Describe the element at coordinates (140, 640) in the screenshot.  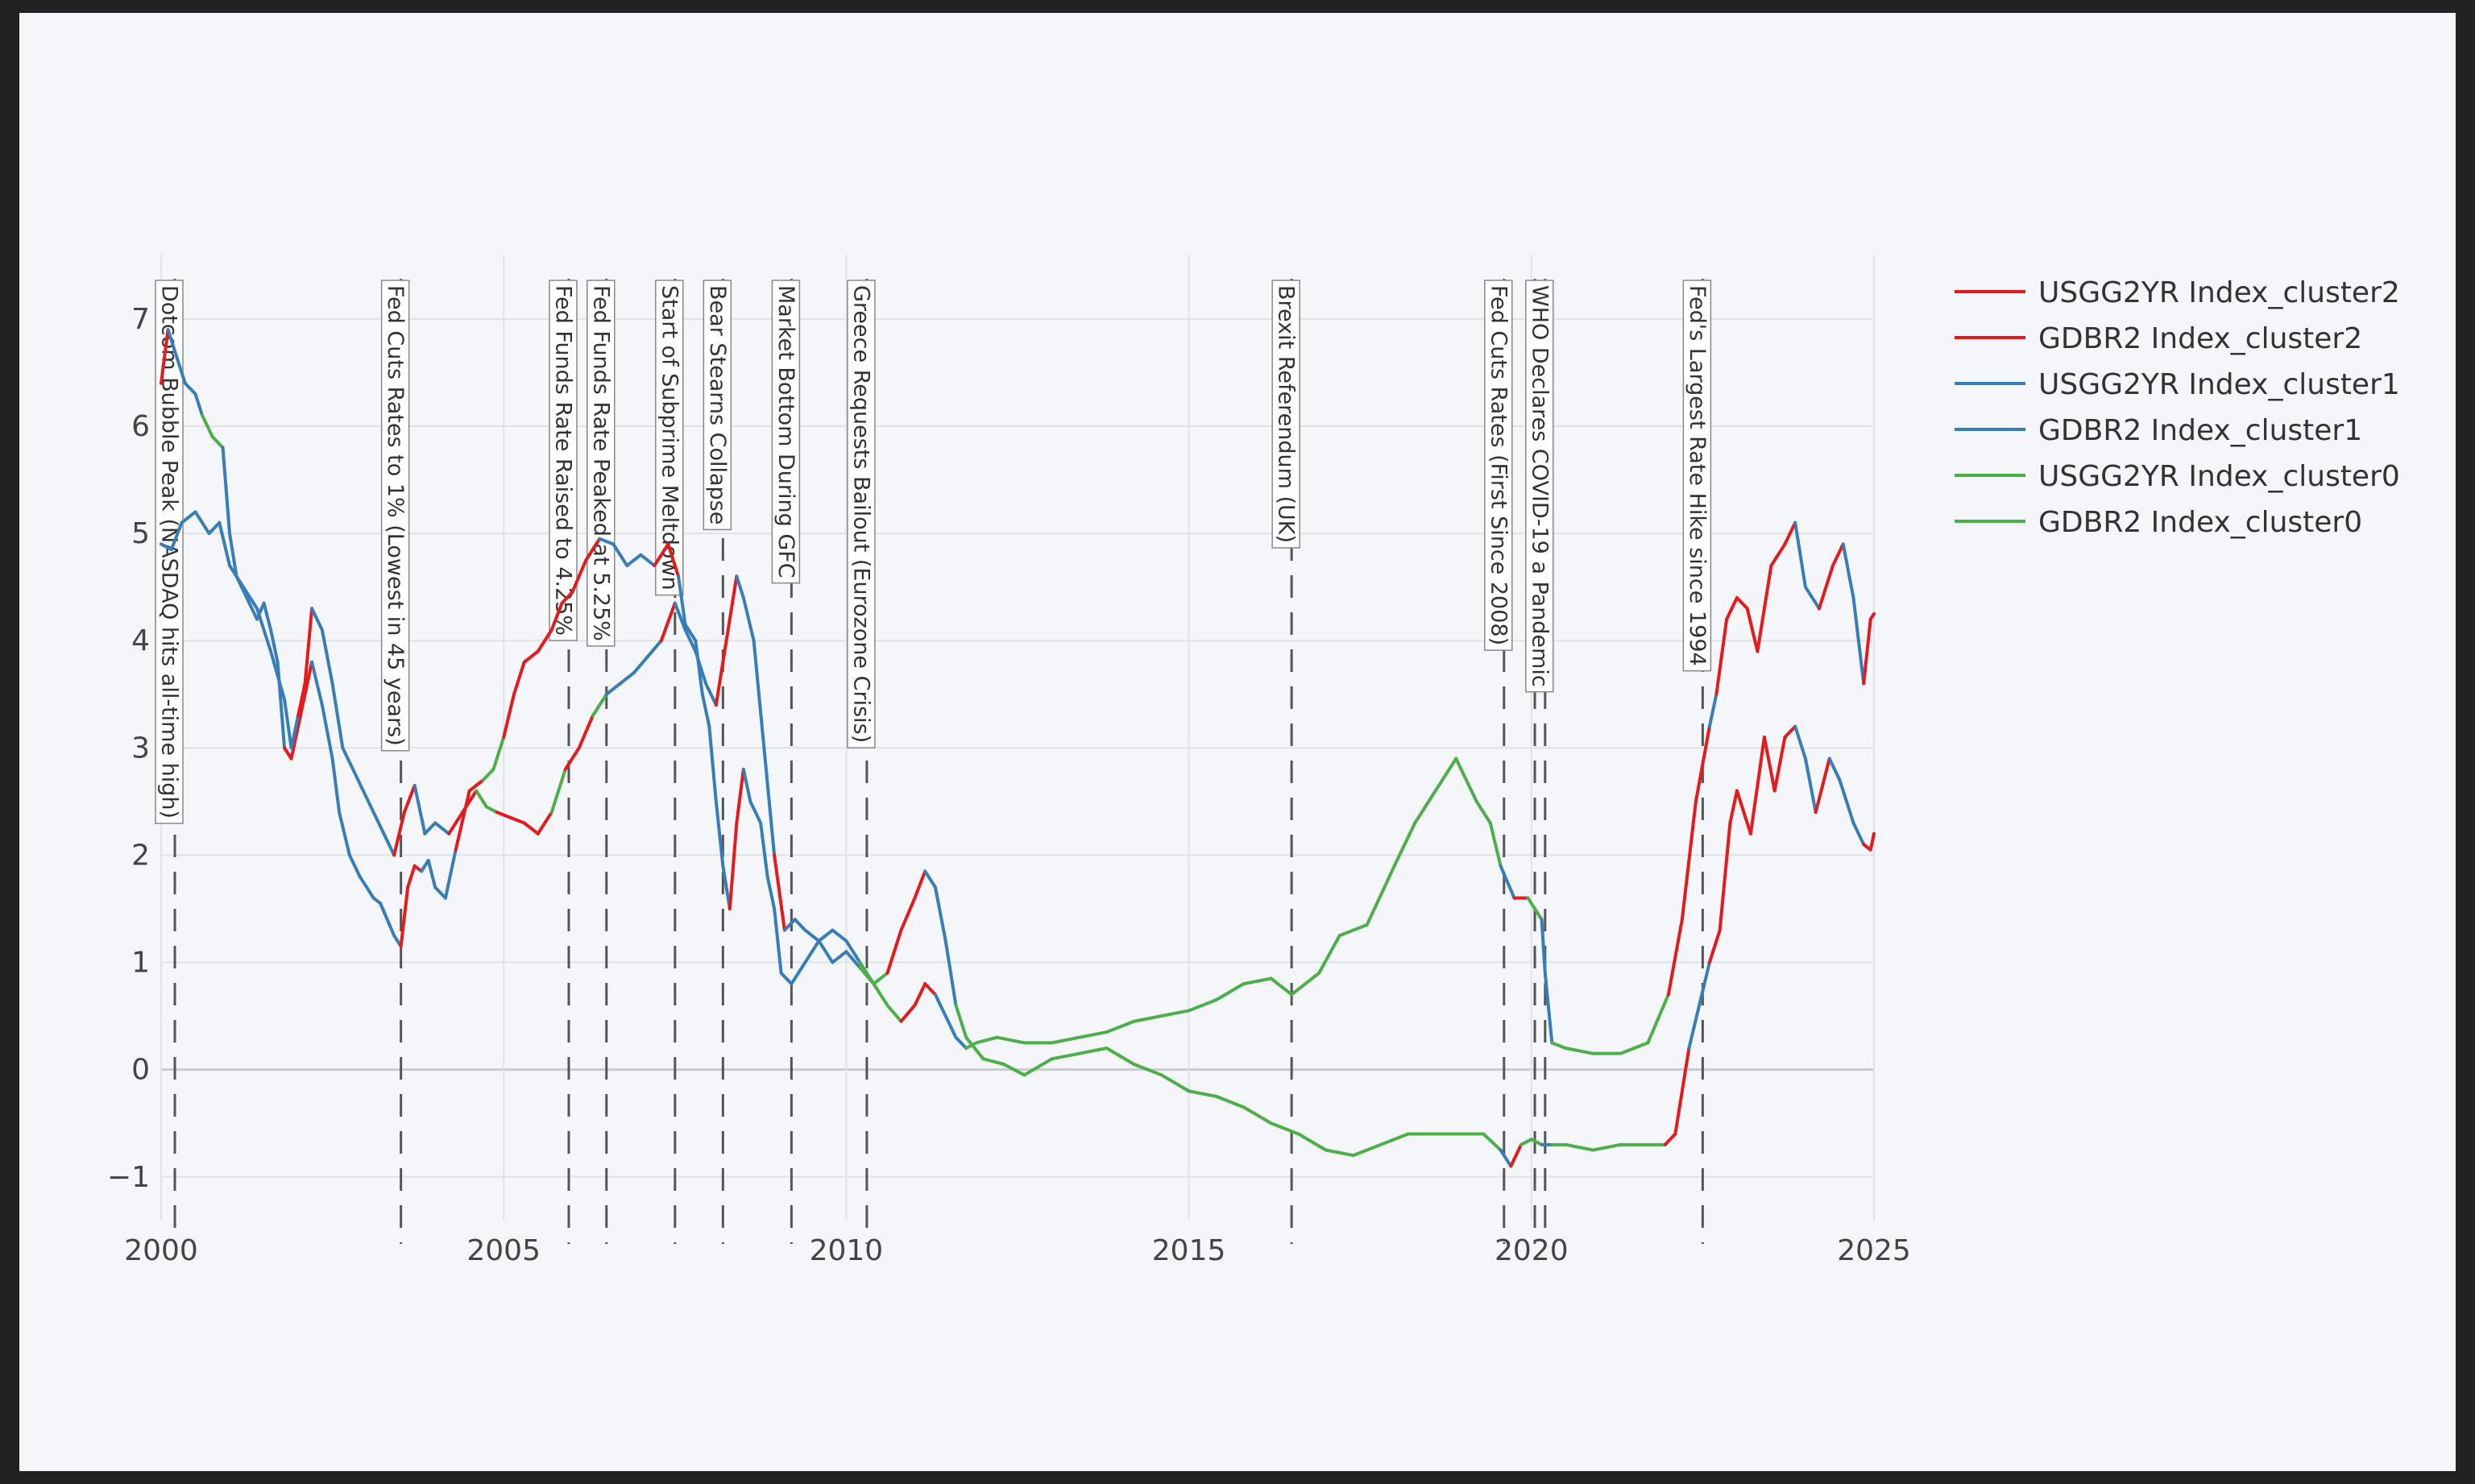
I see `y-tick-label: 4` at that location.